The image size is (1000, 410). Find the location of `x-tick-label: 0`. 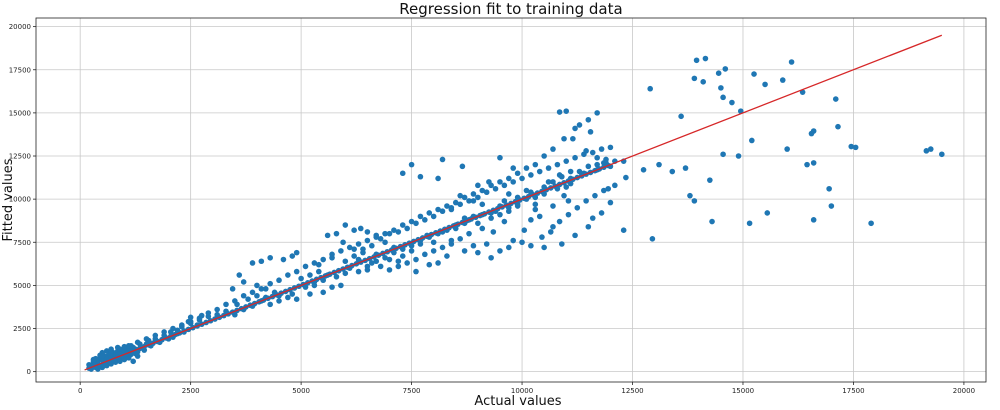

x-tick-label: 0 is located at coordinates (80, 391).